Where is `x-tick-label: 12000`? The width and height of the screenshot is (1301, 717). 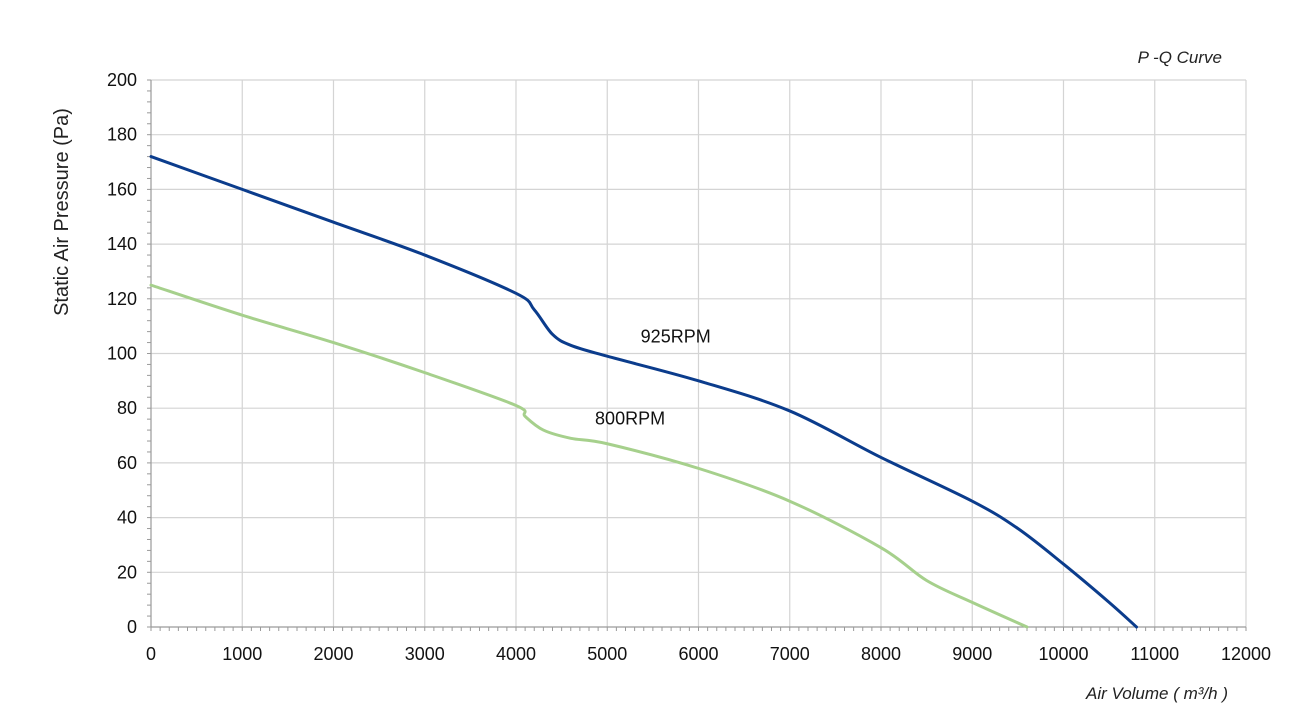 x-tick-label: 12000 is located at coordinates (1246, 654).